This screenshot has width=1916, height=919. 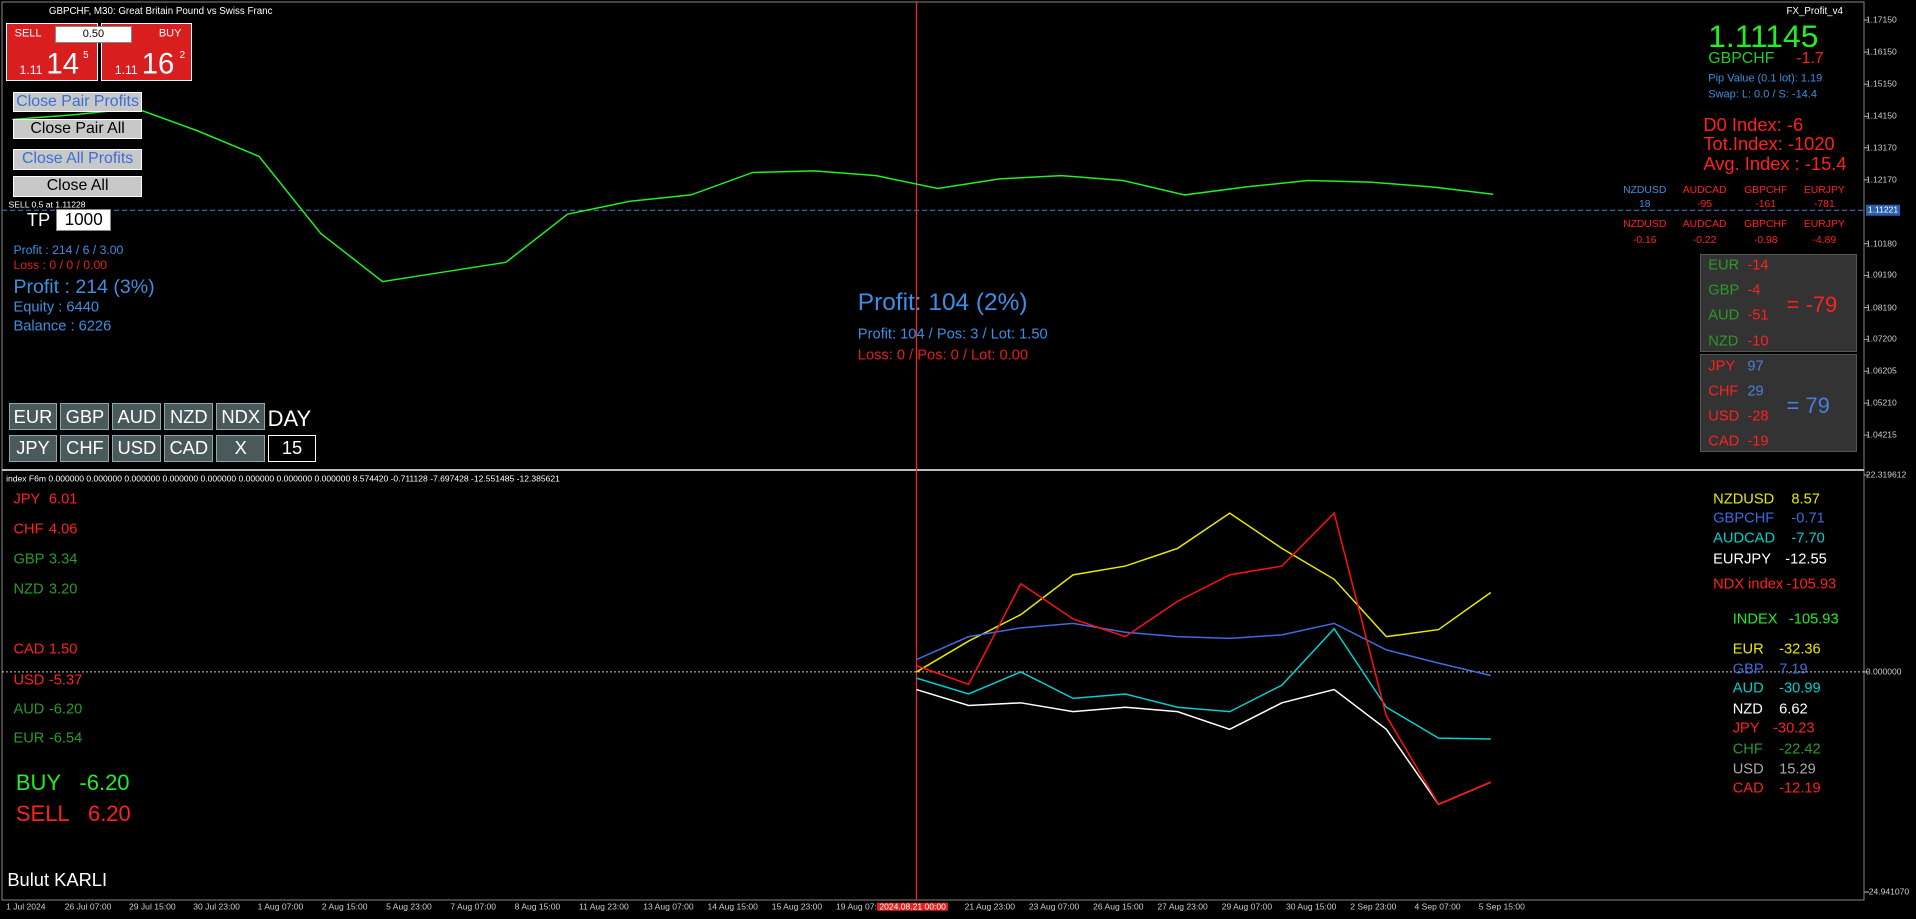 What do you see at coordinates (1724, 291) in the screenshot?
I see `currency-name: GBP` at bounding box center [1724, 291].